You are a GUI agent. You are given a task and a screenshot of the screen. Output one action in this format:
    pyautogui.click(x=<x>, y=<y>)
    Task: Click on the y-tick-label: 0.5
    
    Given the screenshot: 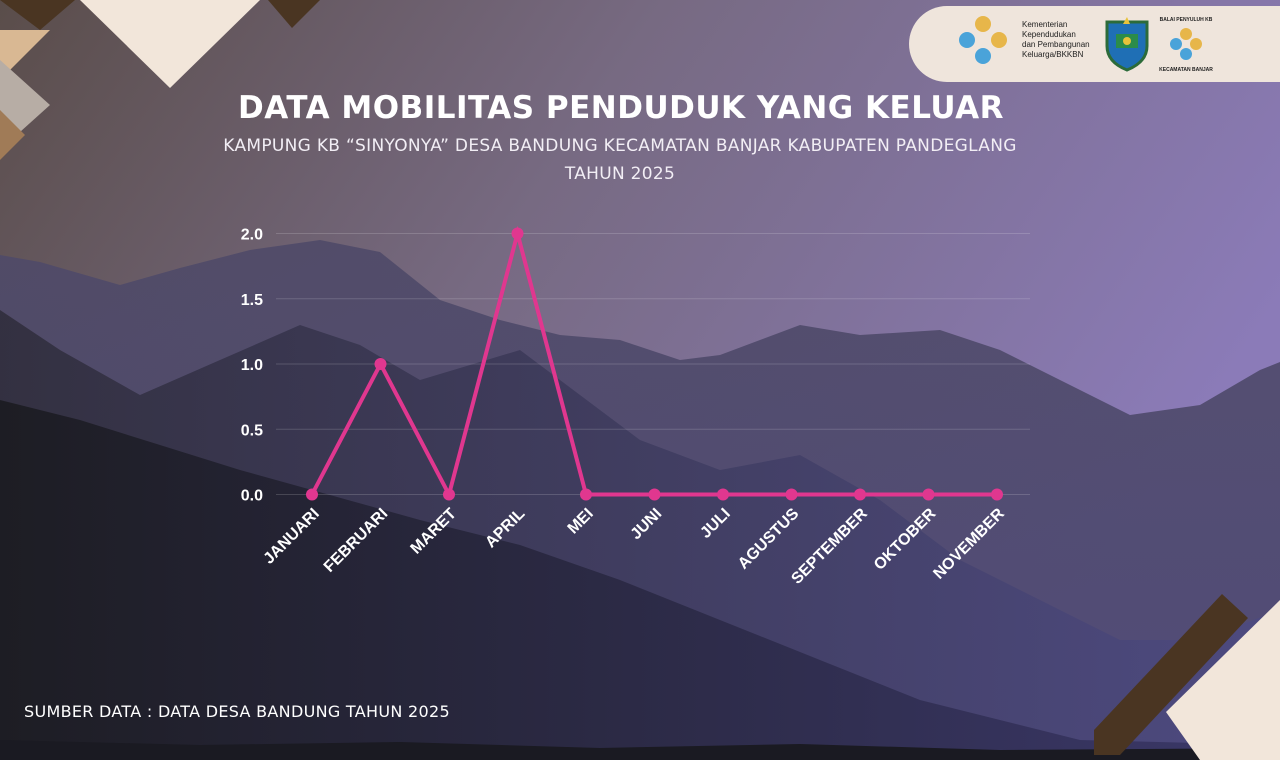 What is the action you would take?
    pyautogui.click(x=252, y=430)
    